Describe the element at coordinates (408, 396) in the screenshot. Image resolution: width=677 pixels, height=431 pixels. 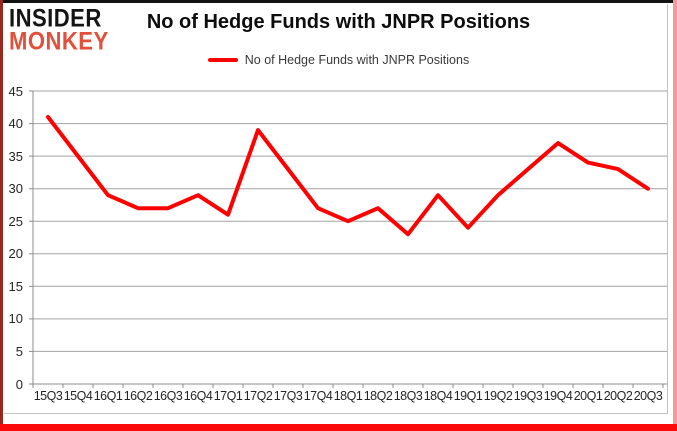
I see `x-axis-label: 18Q3` at that location.